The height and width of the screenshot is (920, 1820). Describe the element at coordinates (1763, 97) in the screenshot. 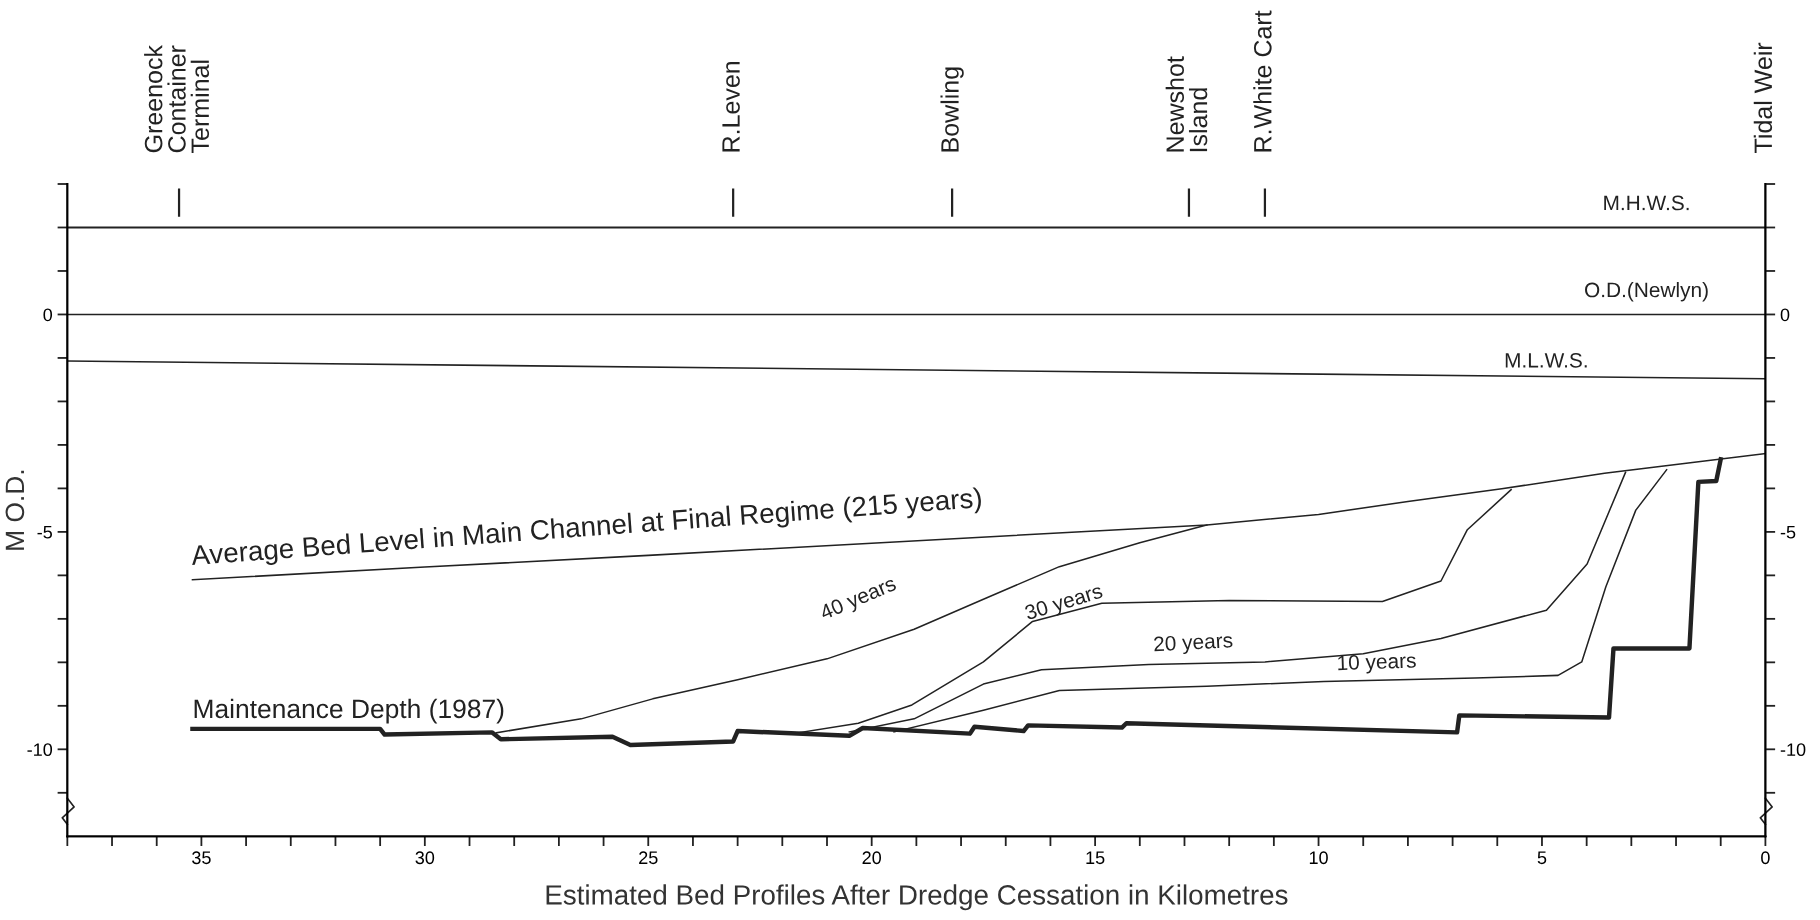

I see `text: Tidal Weir` at that location.